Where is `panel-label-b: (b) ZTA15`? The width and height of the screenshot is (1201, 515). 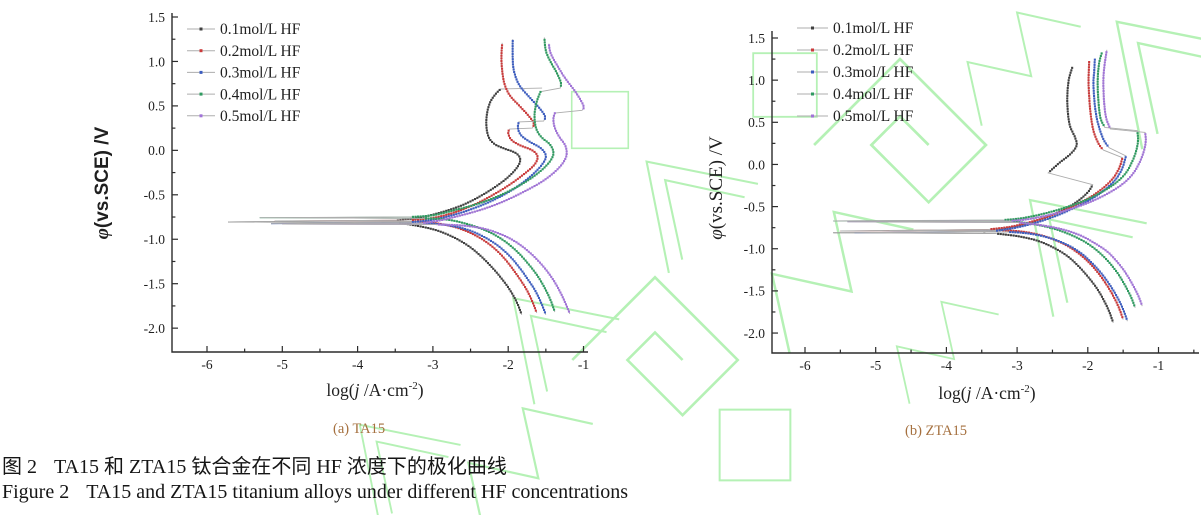 panel-label-b: (b) ZTA15 is located at coordinates (936, 431).